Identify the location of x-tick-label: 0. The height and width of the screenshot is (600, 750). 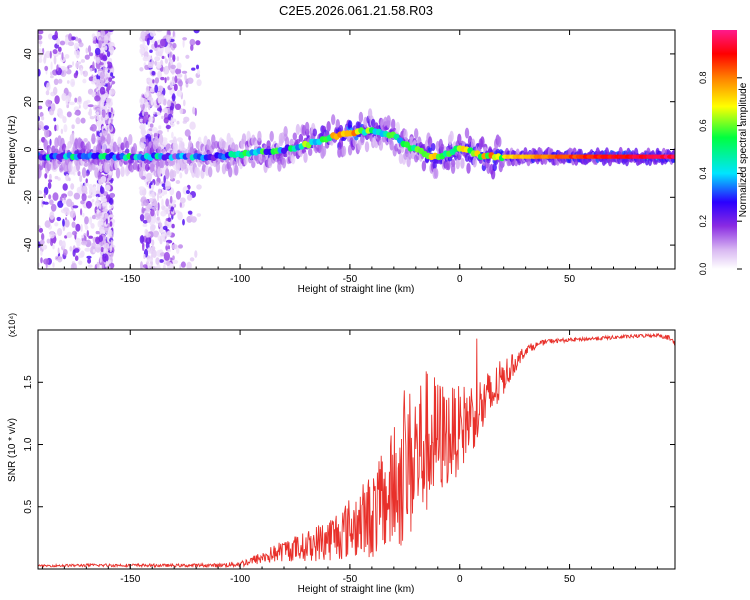
(460, 279).